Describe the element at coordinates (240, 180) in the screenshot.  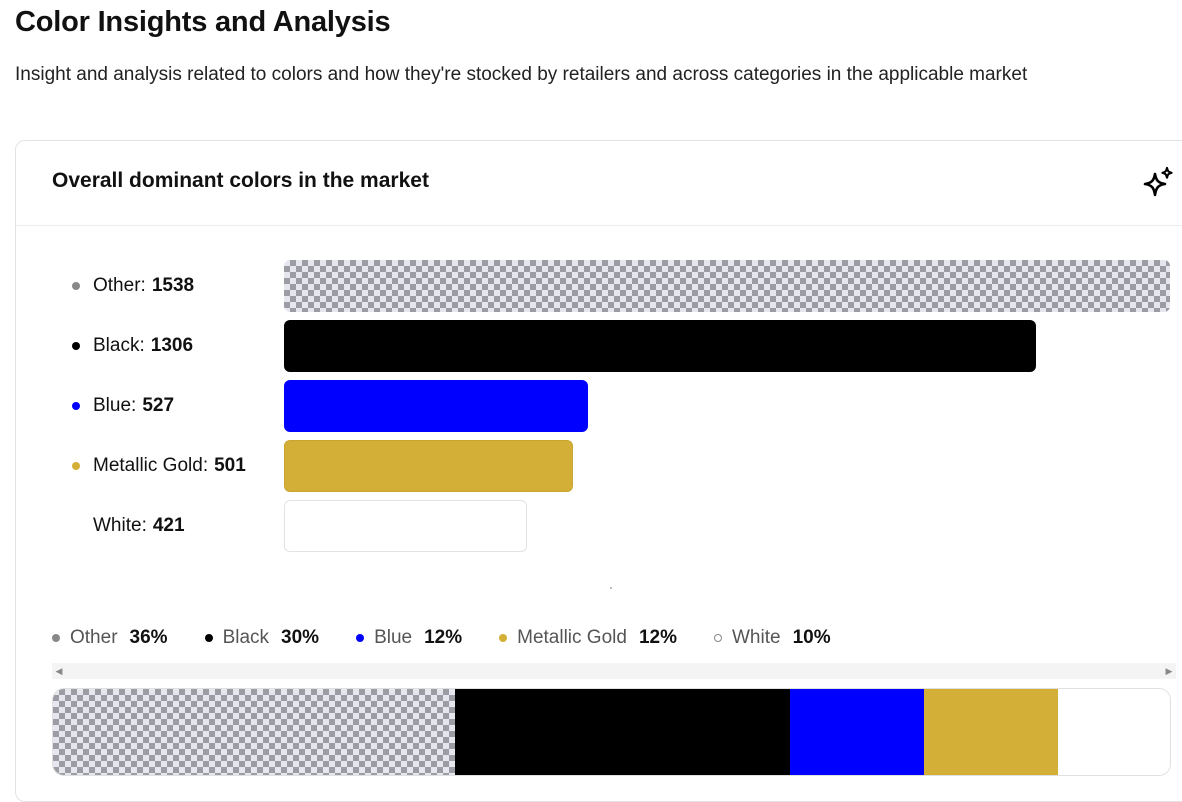
I see `card-title: Overall dominant colors in the market` at that location.